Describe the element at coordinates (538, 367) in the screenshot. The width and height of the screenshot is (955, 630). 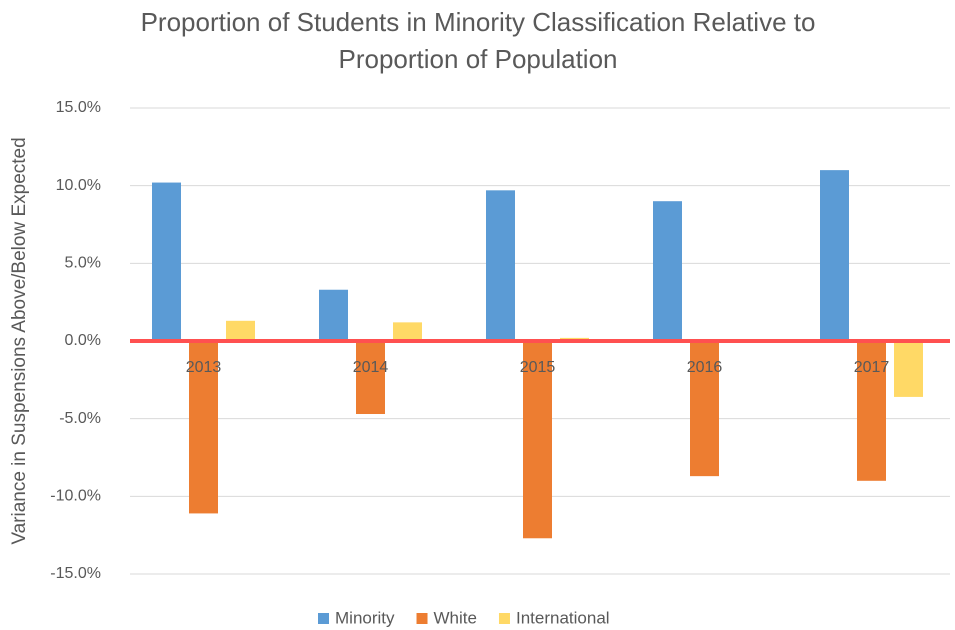
I see `x-tick-label: 2015` at that location.